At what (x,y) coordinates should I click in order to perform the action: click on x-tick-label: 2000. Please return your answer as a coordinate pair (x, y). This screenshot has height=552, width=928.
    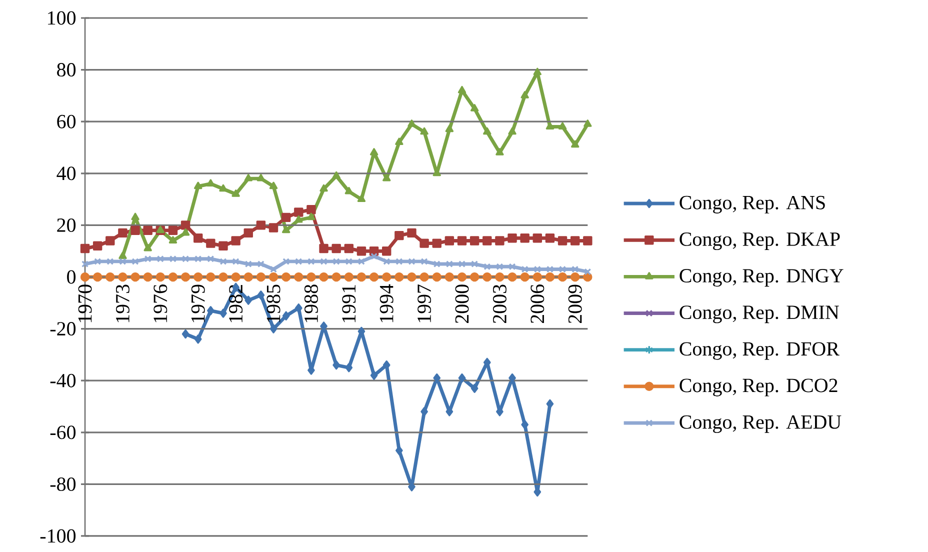
    Looking at the image, I should click on (462, 304).